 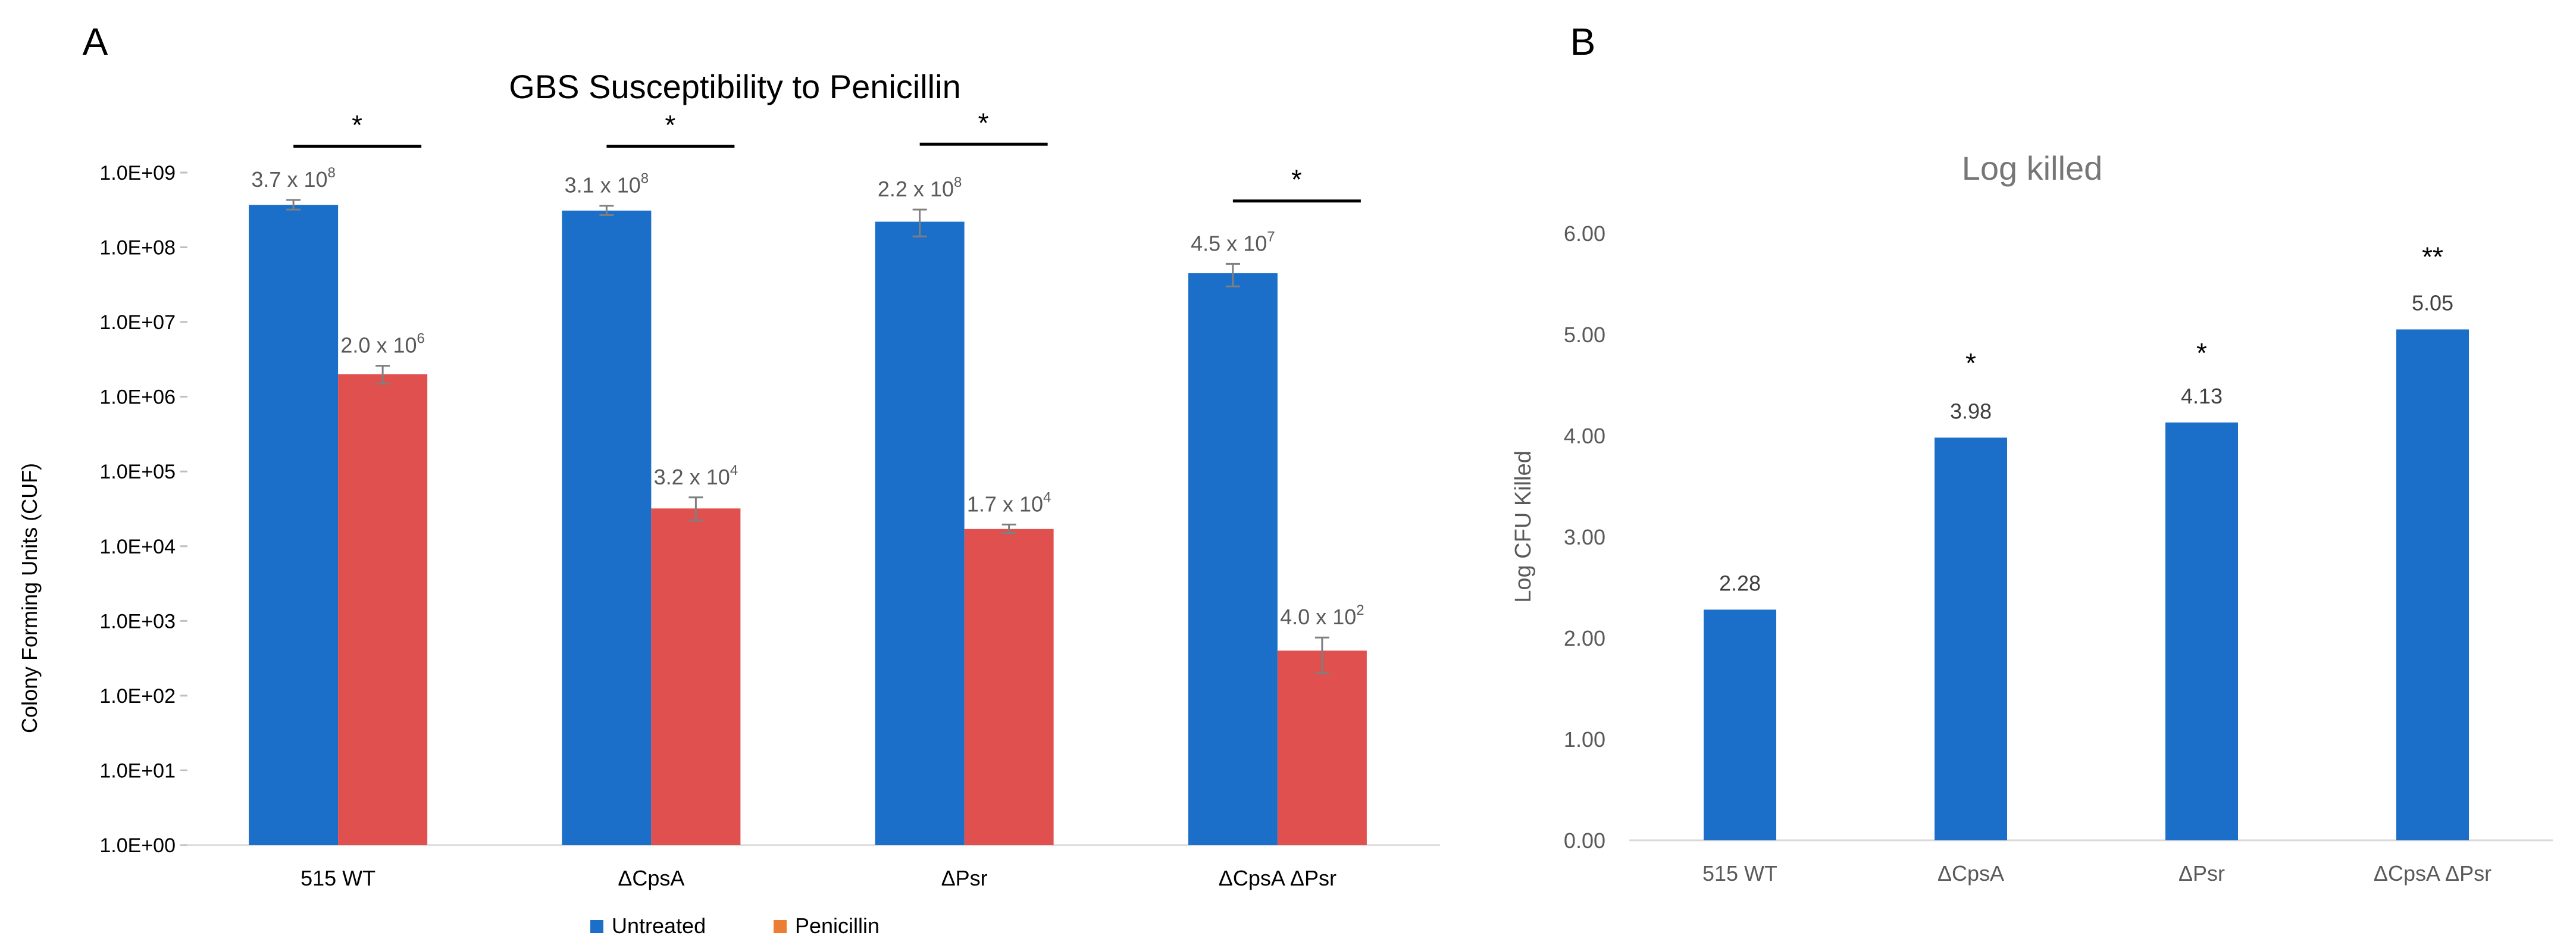 I want to click on chart-a-title: GBS Susceptibility to Penicillin, so click(x=734, y=86).